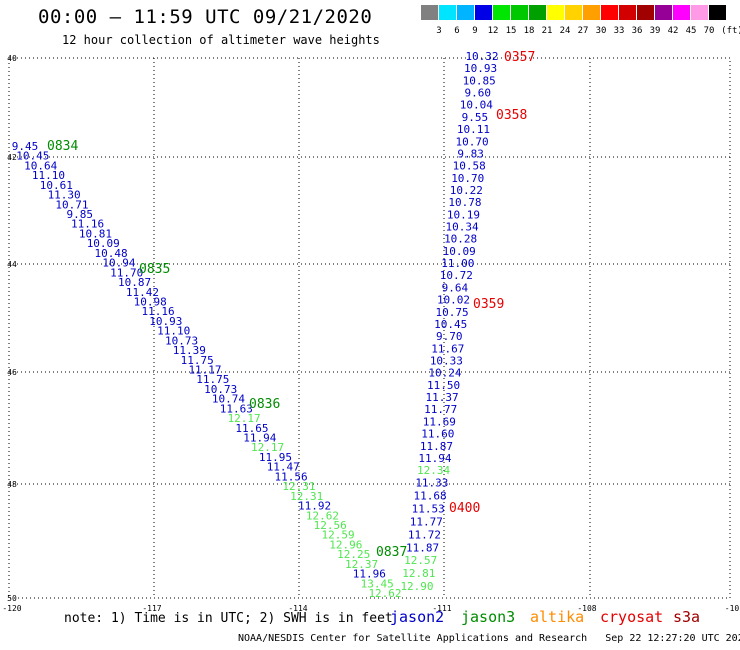 Image resolution: width=740 pixels, height=650 pixels. Describe the element at coordinates (422, 547) in the screenshot. I see `wave-height-label: 11.87` at that location.